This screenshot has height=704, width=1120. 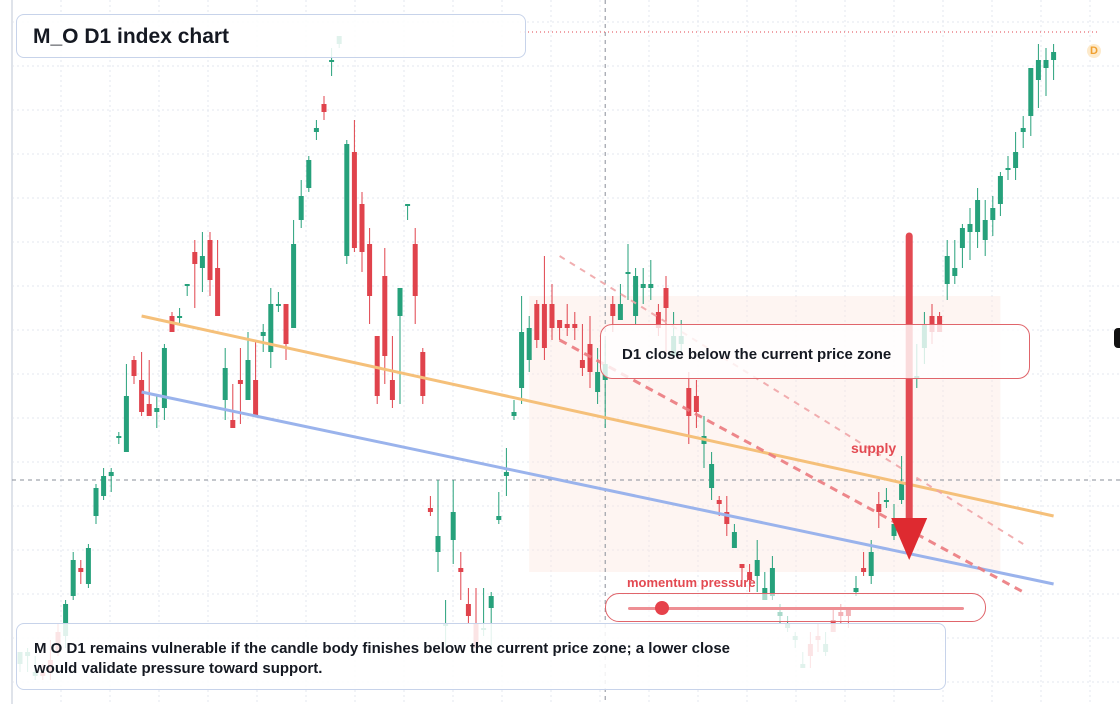 What do you see at coordinates (909, 539) in the screenshot?
I see `bearish-arrow-head` at bounding box center [909, 539].